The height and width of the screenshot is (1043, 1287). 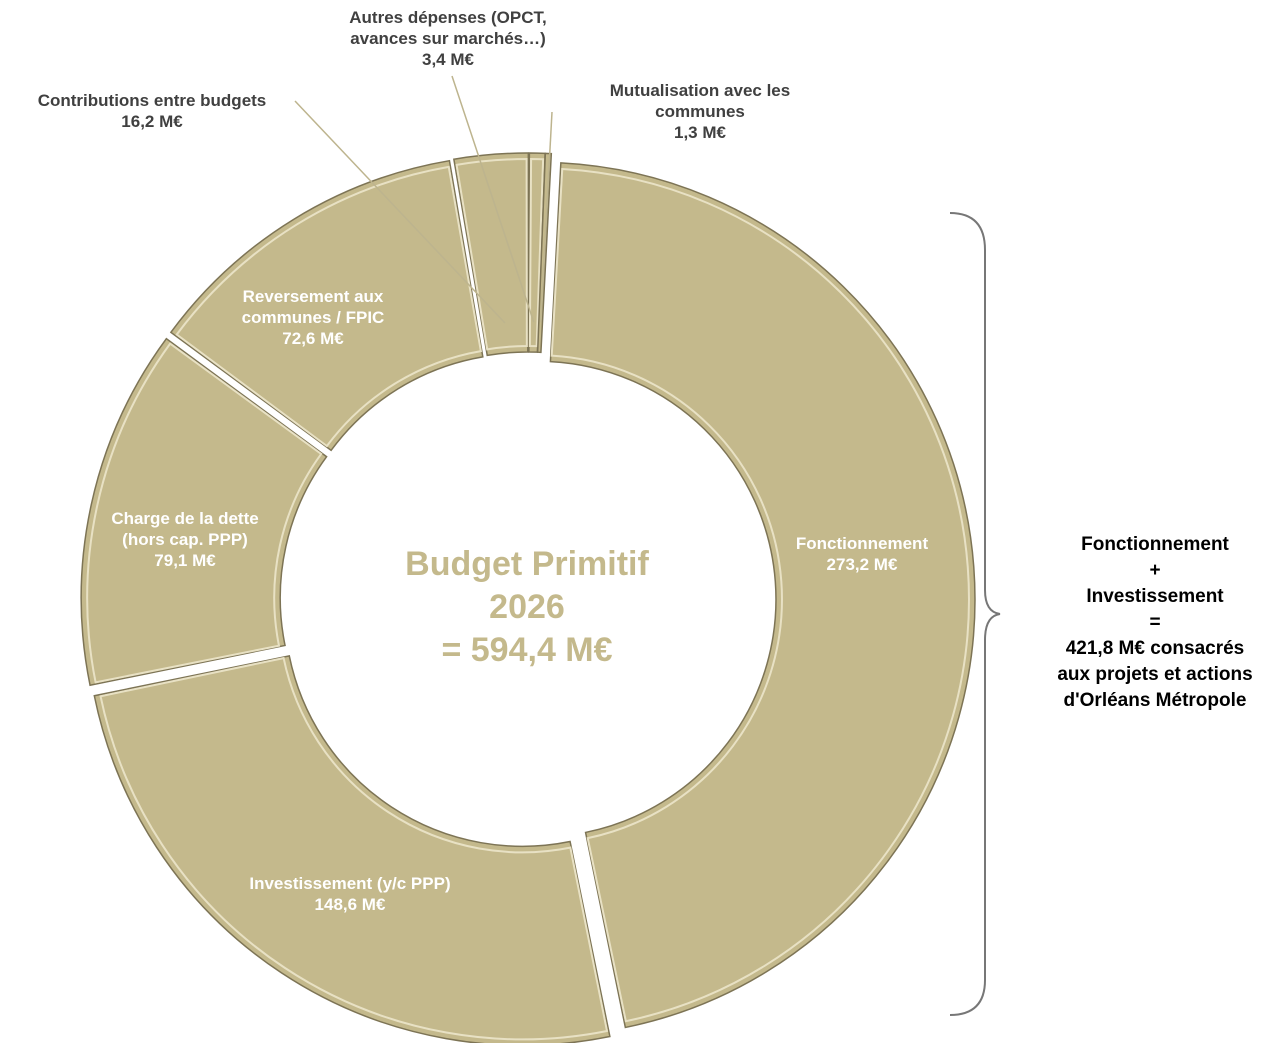 What do you see at coordinates (1155, 700) in the screenshot?
I see `annotation: d'Orléans Métropole` at bounding box center [1155, 700].